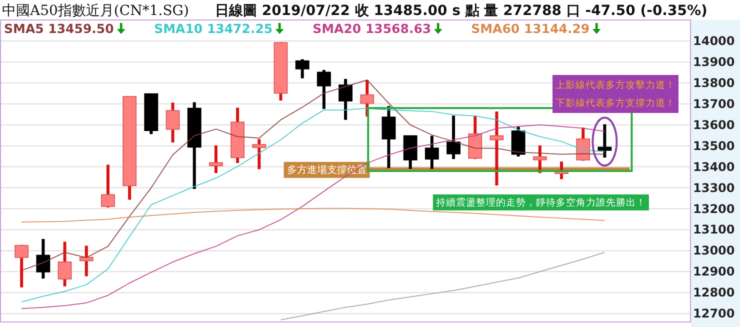 The image size is (740, 327). Describe the element at coordinates (714, 83) in the screenshot. I see `y-tick-label: 13800` at that location.